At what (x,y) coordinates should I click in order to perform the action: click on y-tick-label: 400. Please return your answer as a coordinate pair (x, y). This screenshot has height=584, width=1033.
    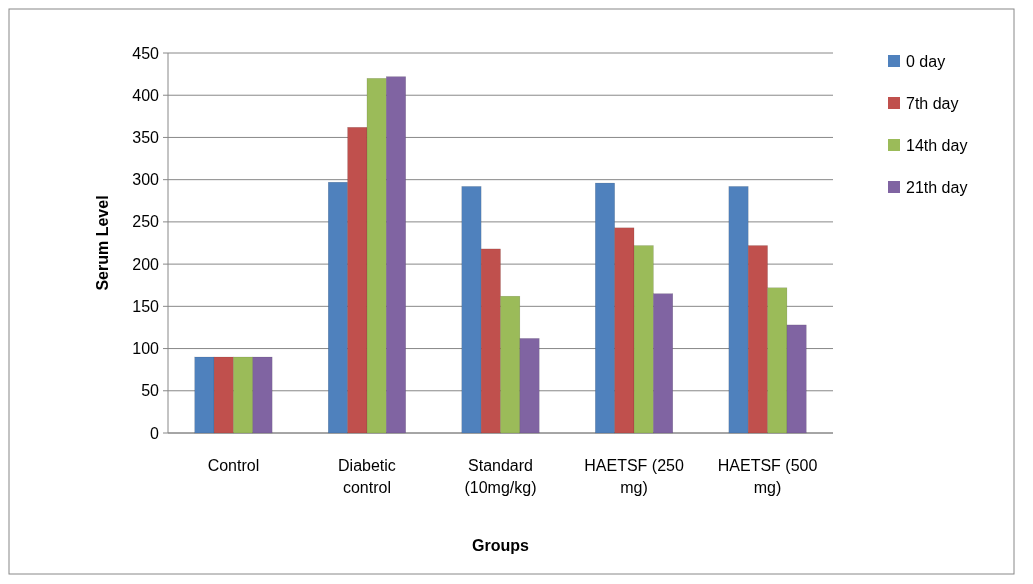
    Looking at the image, I should click on (146, 95).